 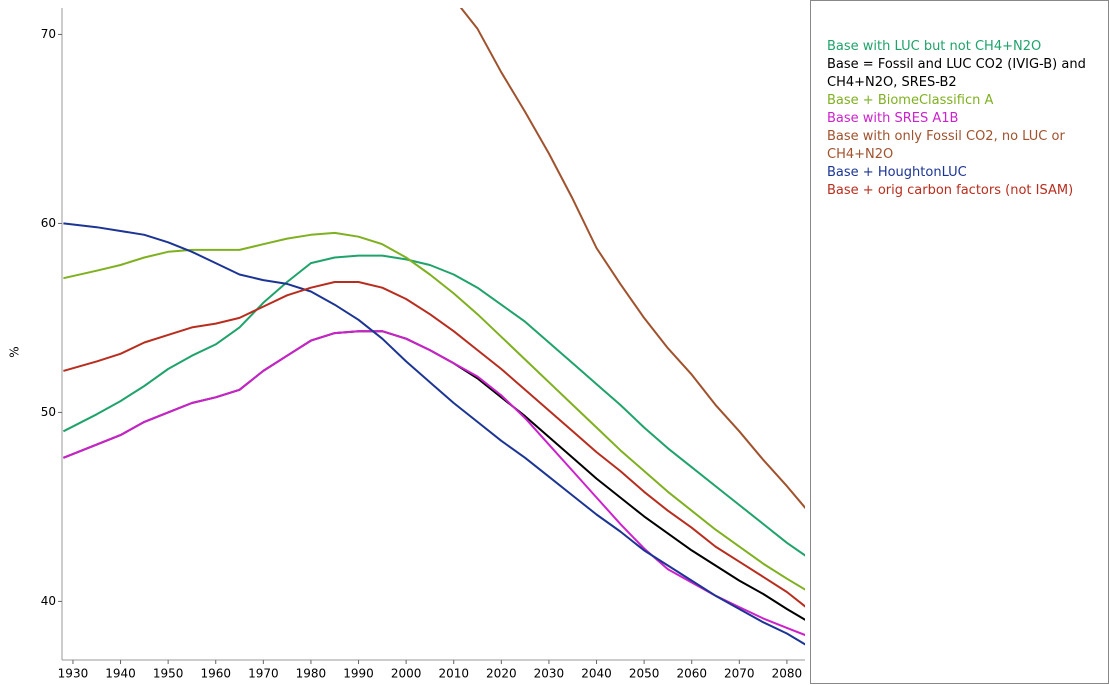 What do you see at coordinates (787, 674) in the screenshot?
I see `x-tick-label: 2080` at bounding box center [787, 674].